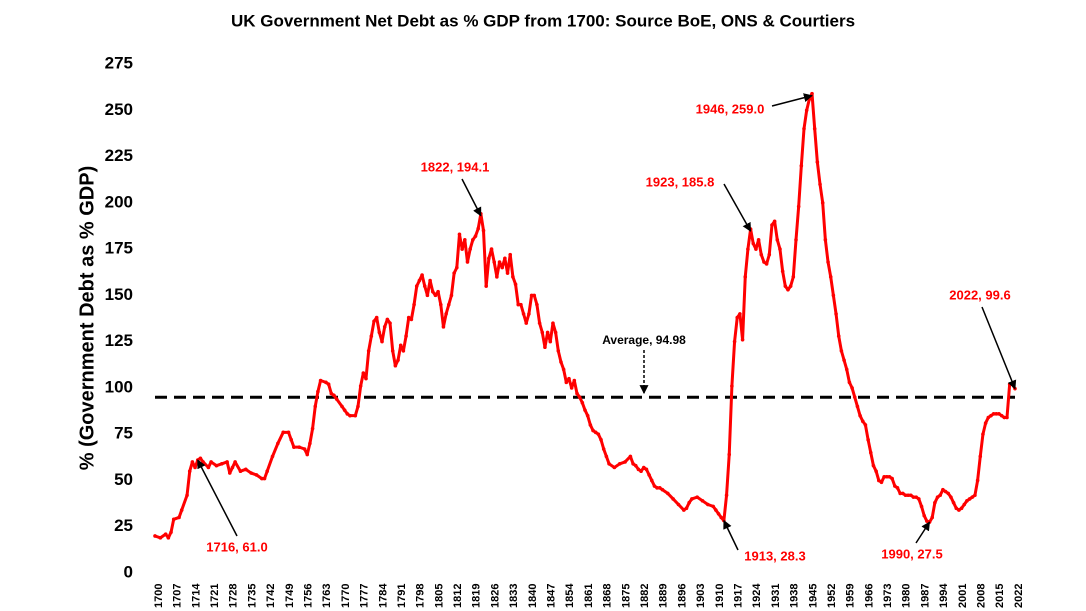 The height and width of the screenshot is (611, 1086). What do you see at coordinates (731, 535) in the screenshot?
I see `annotation-arrow` at bounding box center [731, 535].